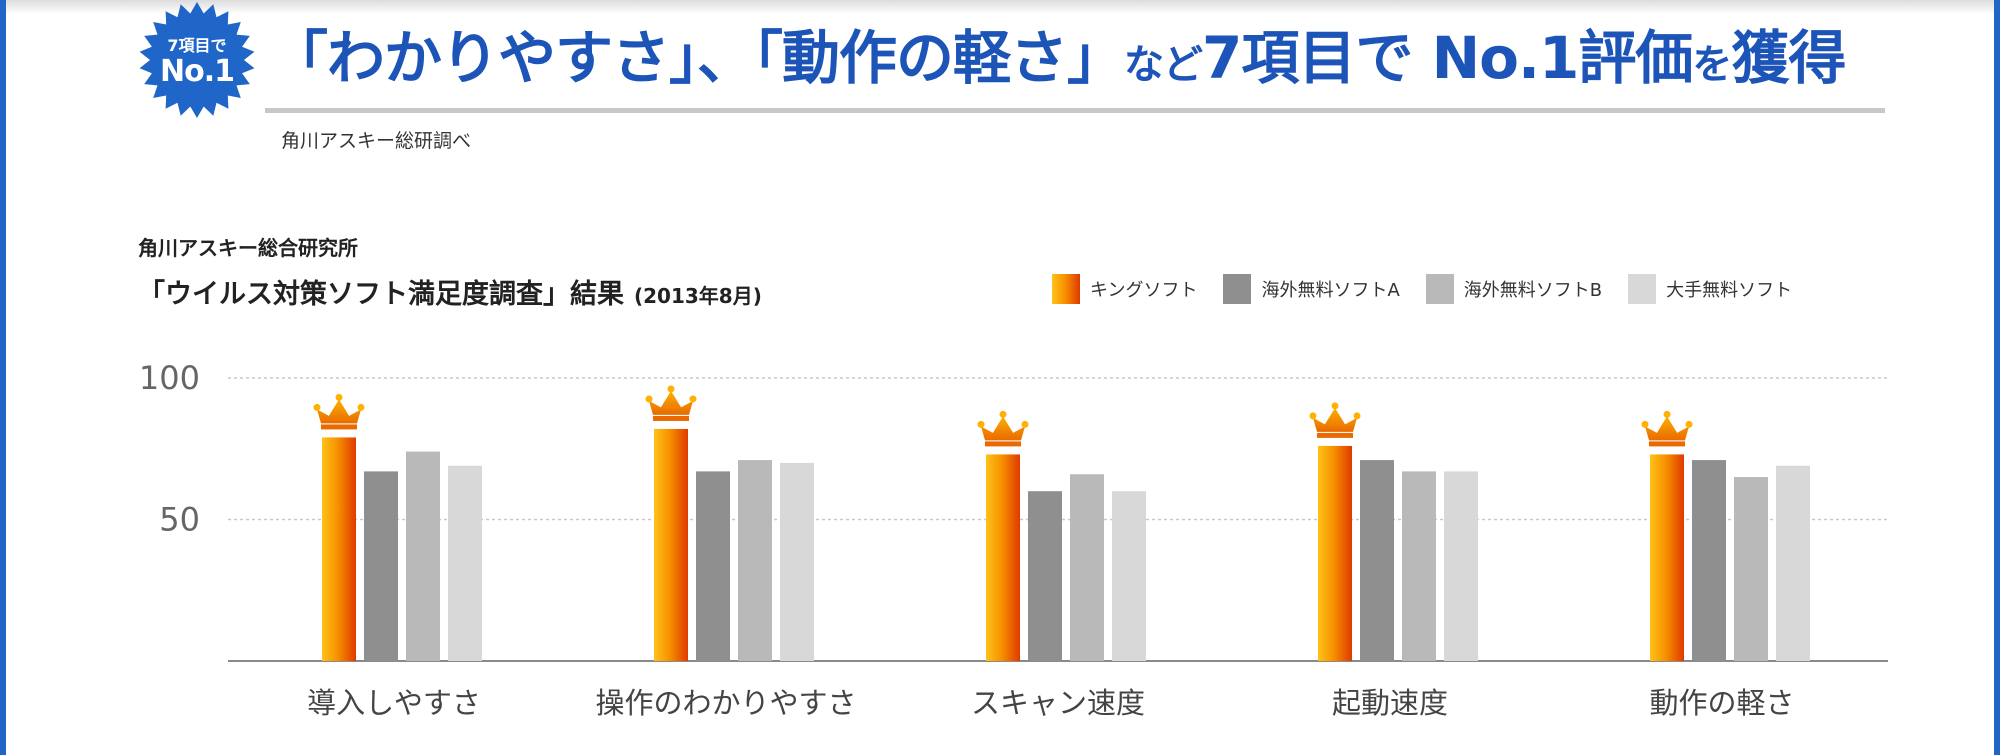 This screenshot has height=755, width=2000. I want to click on headline-part5: を, so click(1712, 65).